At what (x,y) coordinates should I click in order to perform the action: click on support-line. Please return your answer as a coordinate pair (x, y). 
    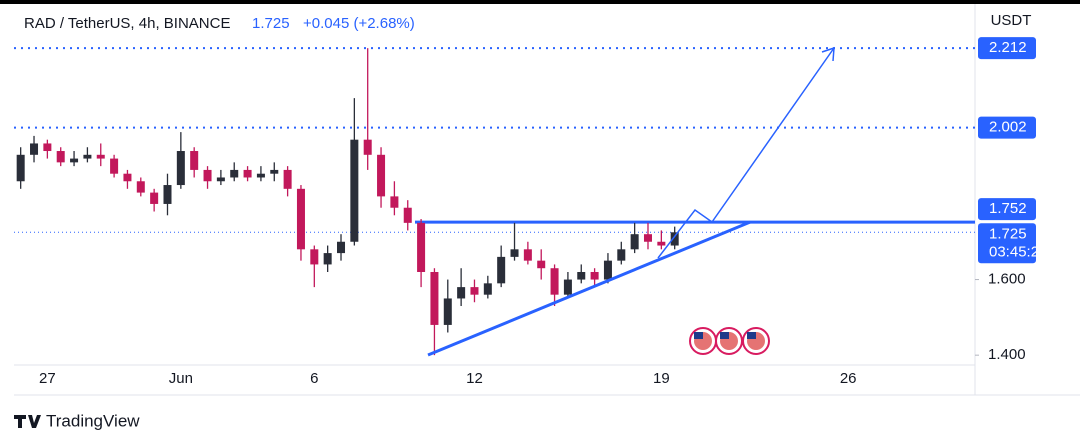
    Looking at the image, I should click on (589, 288).